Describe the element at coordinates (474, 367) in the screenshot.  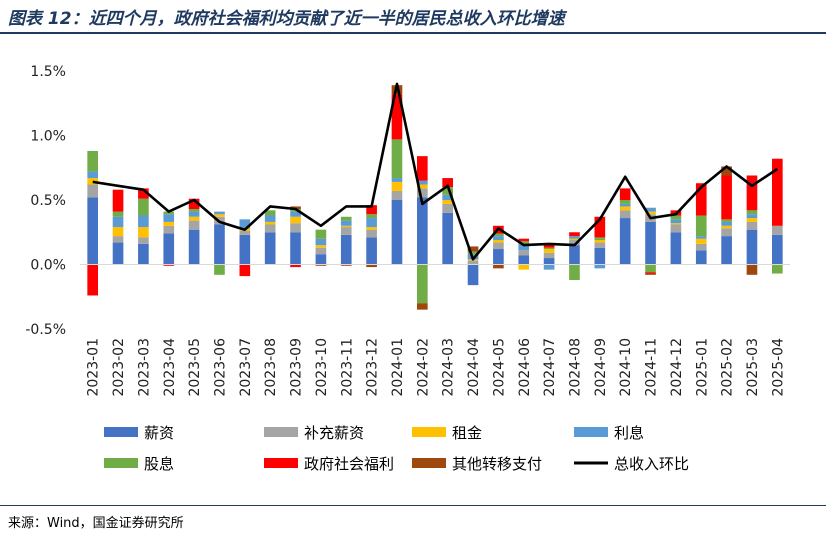
I see `x-tick-label: 2024-04` at that location.